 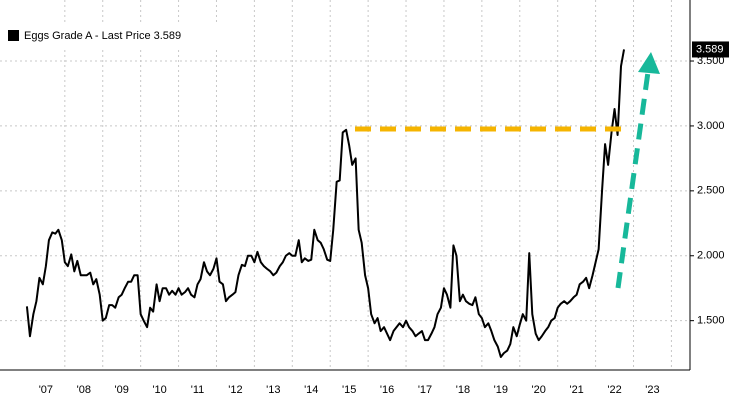 I want to click on legend-label: Eggs Grade A - Last Price 3.589, so click(x=102, y=36).